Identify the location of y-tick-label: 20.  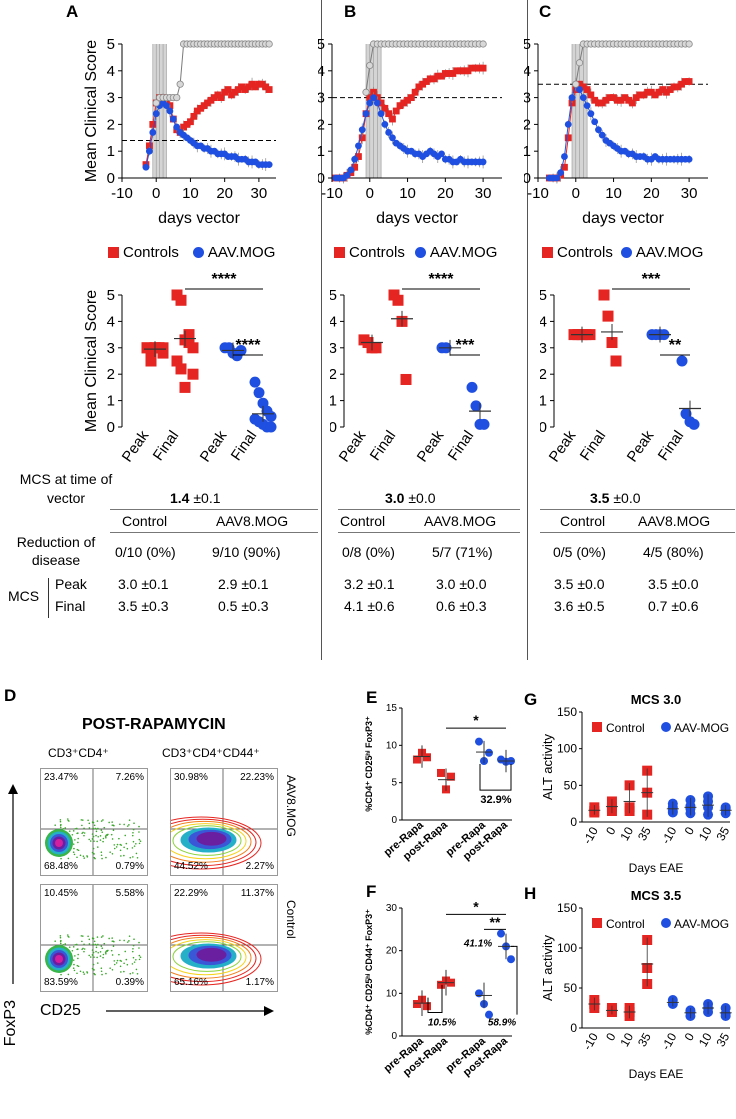
(392, 951).